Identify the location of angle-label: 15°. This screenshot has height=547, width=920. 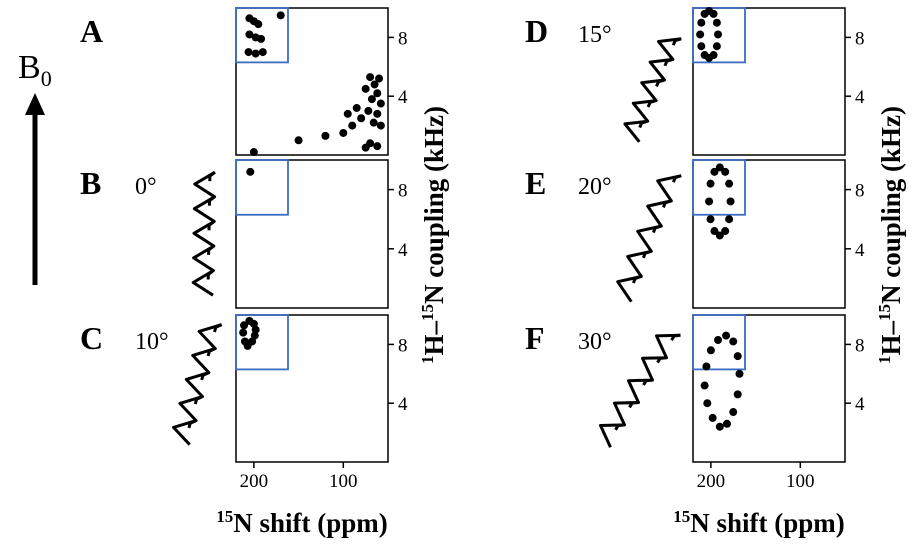
(595, 35).